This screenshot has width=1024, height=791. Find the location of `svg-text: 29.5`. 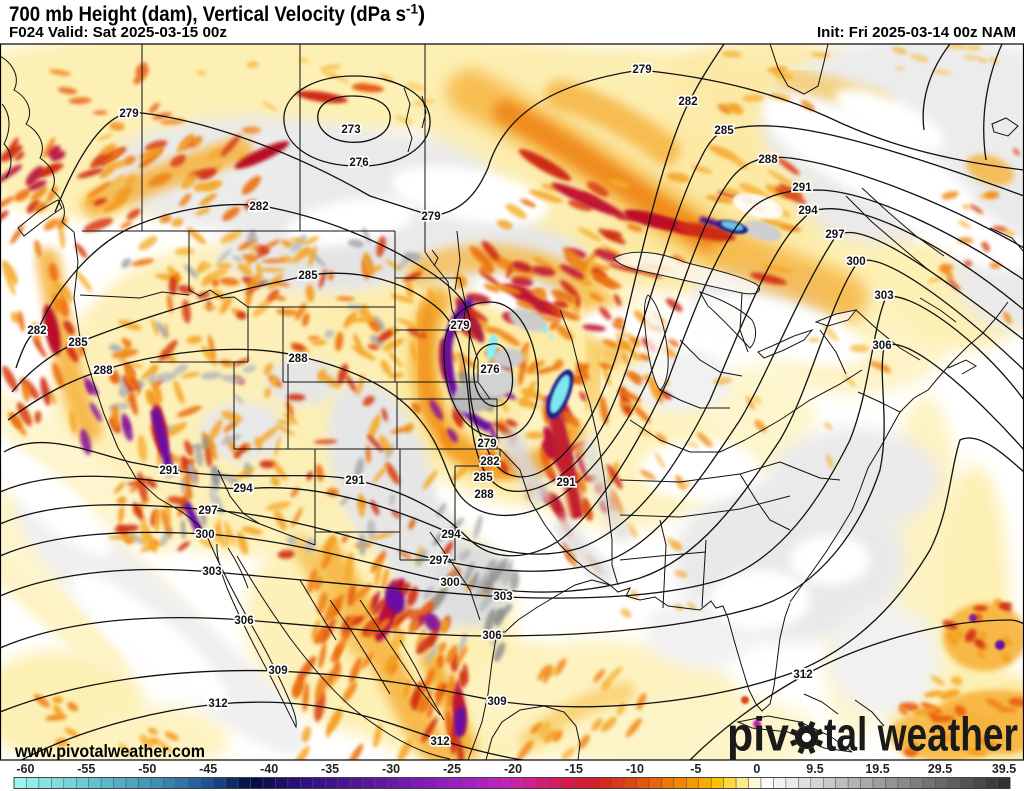

svg-text: 29.5 is located at coordinates (940, 769).